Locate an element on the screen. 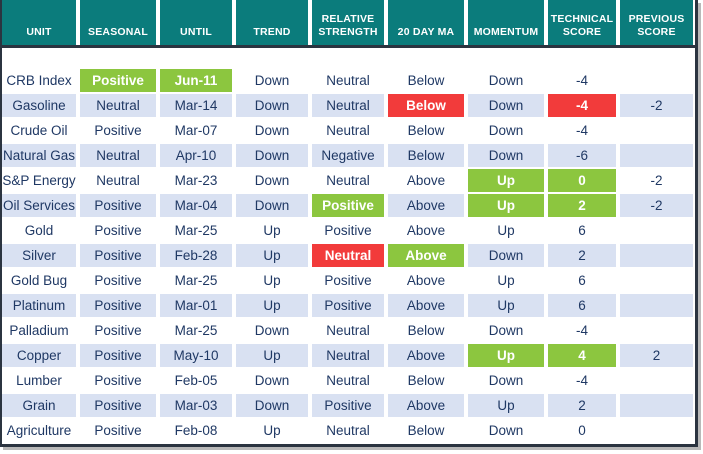 This screenshot has width=703, height=454. unit-cell: Gold is located at coordinates (39, 230).